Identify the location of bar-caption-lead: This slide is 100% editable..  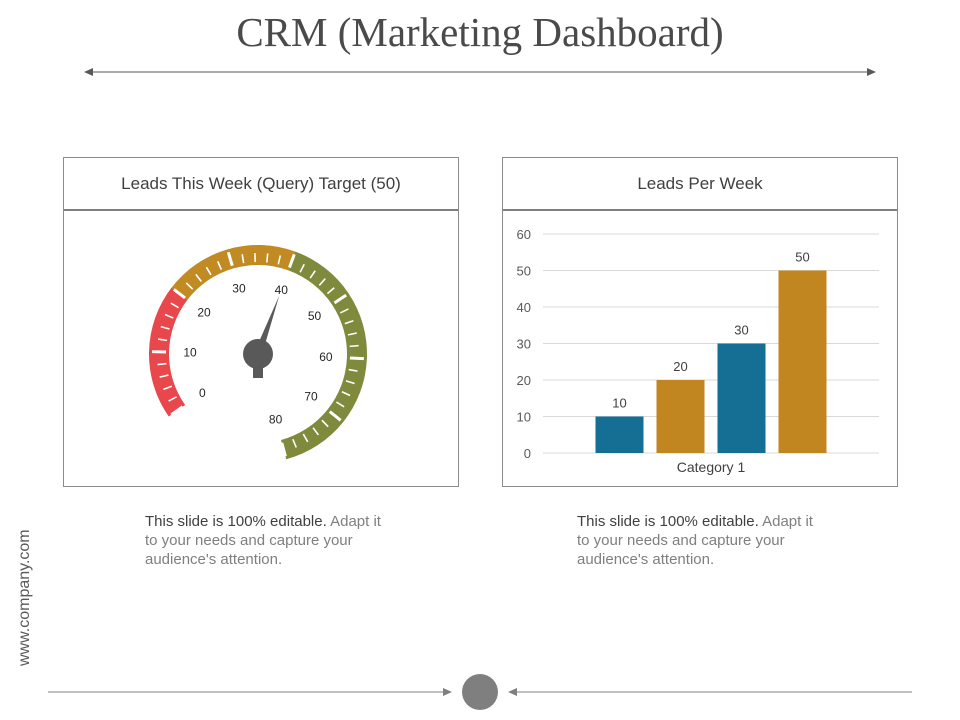
(668, 521).